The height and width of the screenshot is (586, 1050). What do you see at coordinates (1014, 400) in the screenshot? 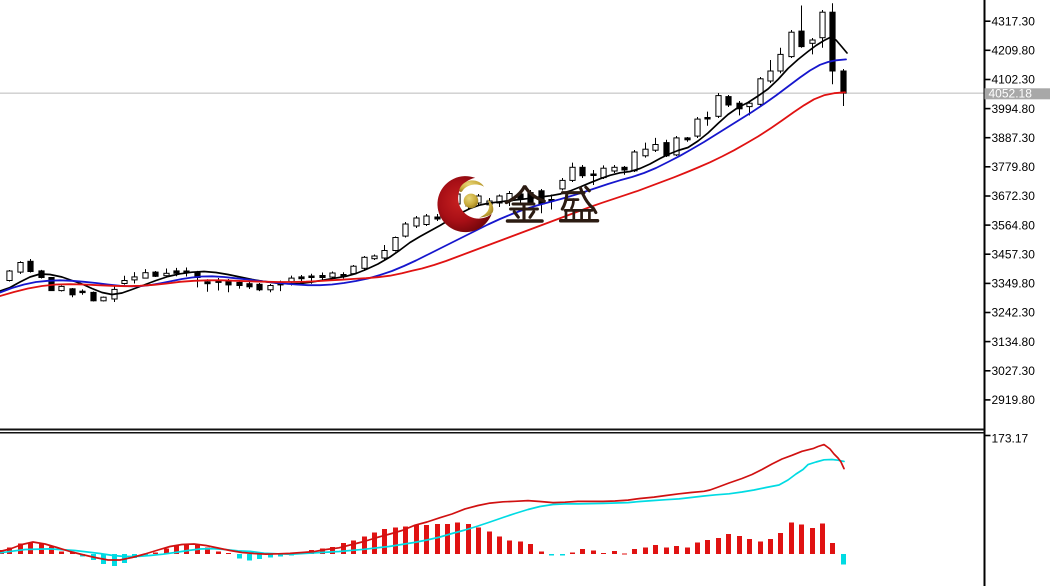
I see `svg-text: 2919.80` at bounding box center [1014, 400].